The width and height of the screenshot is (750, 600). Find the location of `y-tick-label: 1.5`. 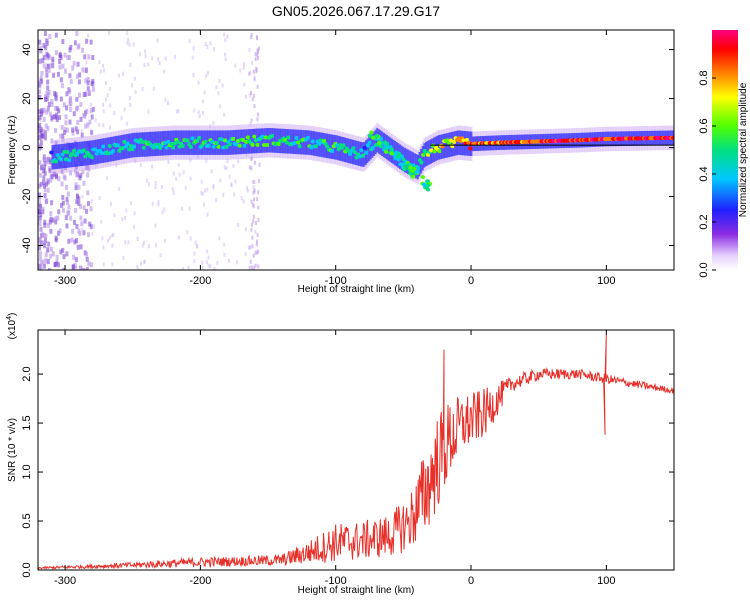

y-tick-label: 1.5 is located at coordinates (27, 422).